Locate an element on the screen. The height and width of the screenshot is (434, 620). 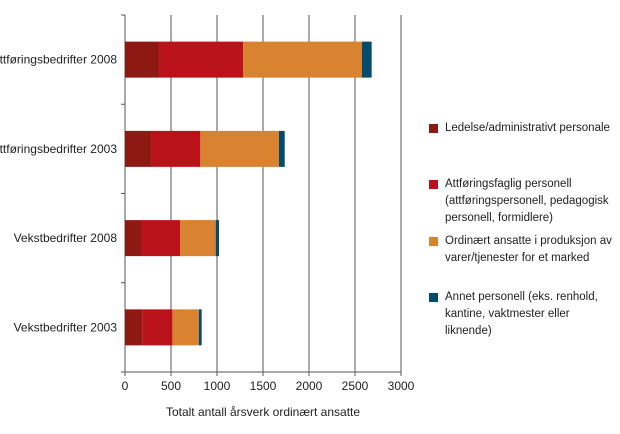
x-tick-label: 1500 is located at coordinates (263, 386).